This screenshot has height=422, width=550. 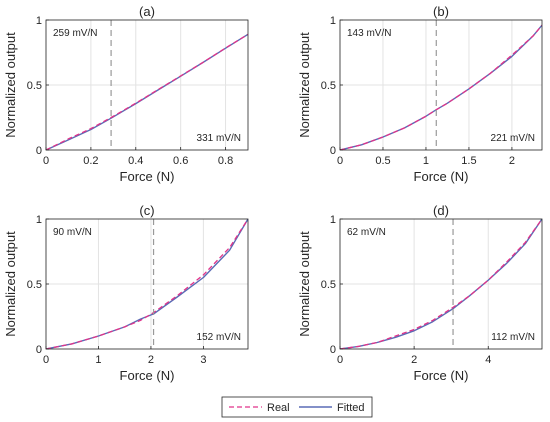 I want to click on legend: Real Fitted, so click(x=297, y=407).